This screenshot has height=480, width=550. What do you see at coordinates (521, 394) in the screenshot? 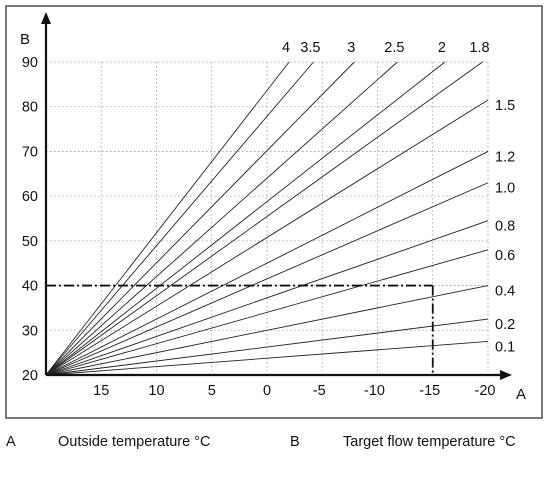
I see `x-axis-label: A` at bounding box center [521, 394].